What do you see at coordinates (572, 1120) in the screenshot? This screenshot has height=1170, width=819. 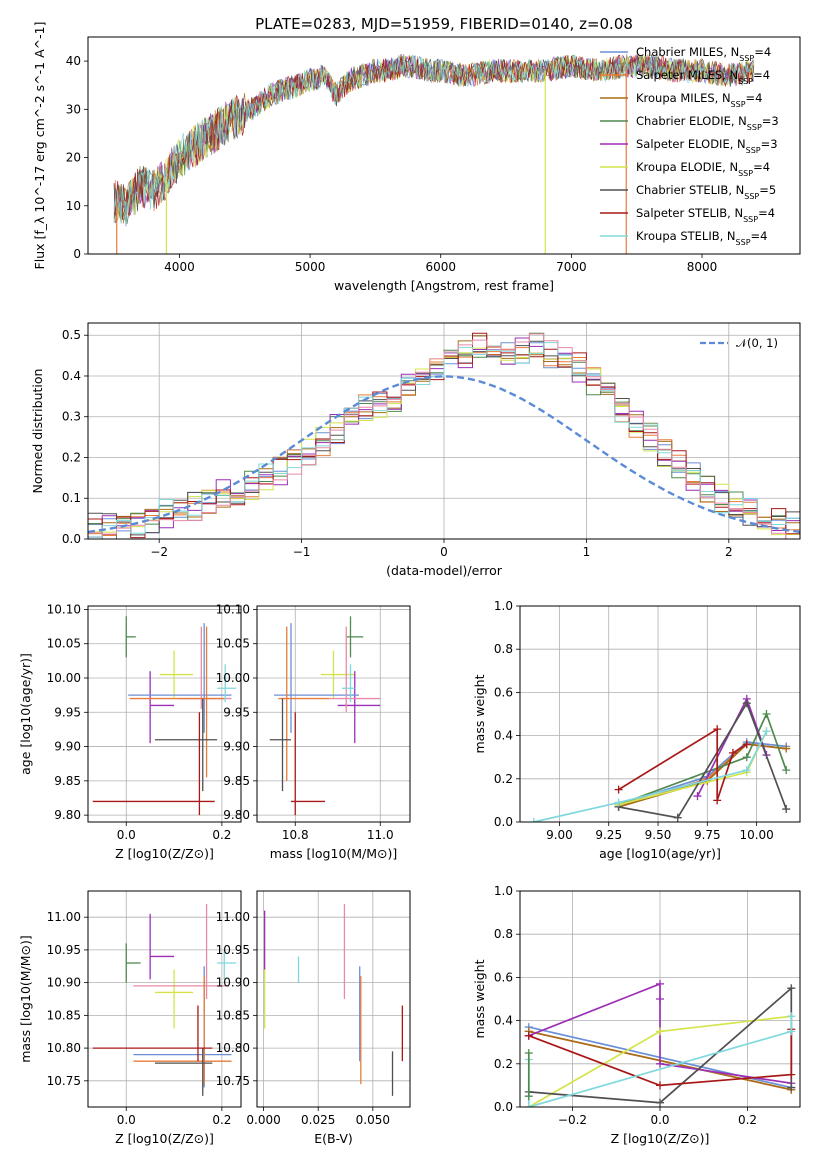 I see `x-tick-label: −0.2` at bounding box center [572, 1120].